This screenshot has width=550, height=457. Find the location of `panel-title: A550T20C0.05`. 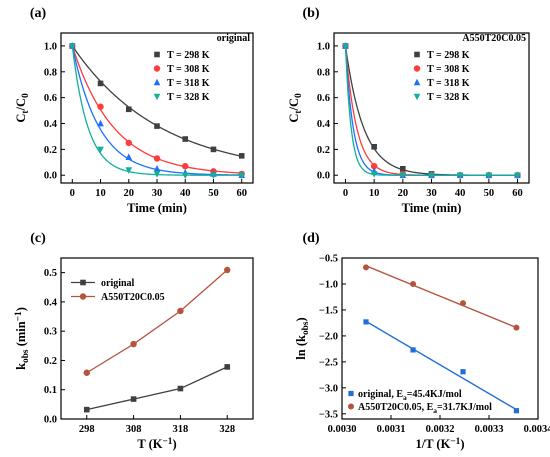

panel-title: A550T20C0.05 is located at coordinates (494, 38).